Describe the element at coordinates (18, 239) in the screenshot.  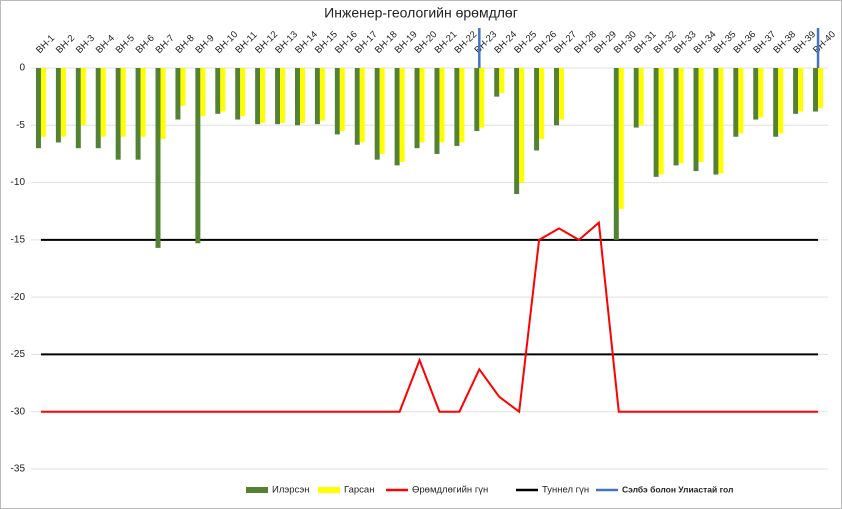
I see `y-tick-label: -15` at that location.